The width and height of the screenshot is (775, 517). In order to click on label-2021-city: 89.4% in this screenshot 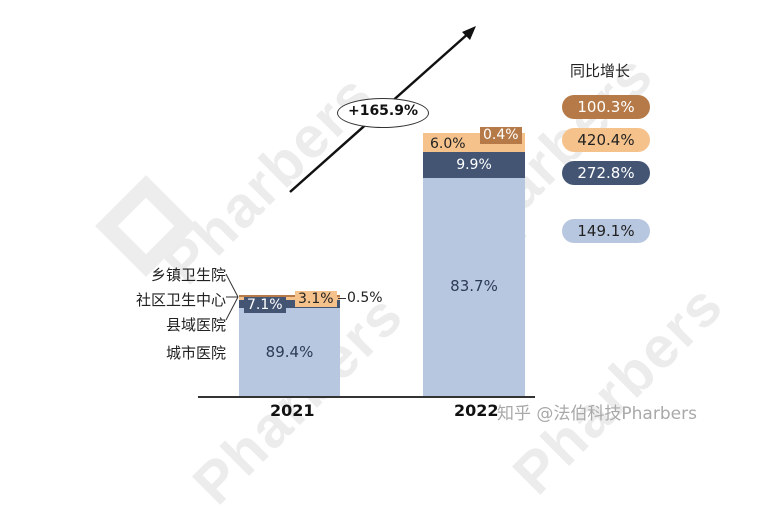, I will do `click(289, 352)`.